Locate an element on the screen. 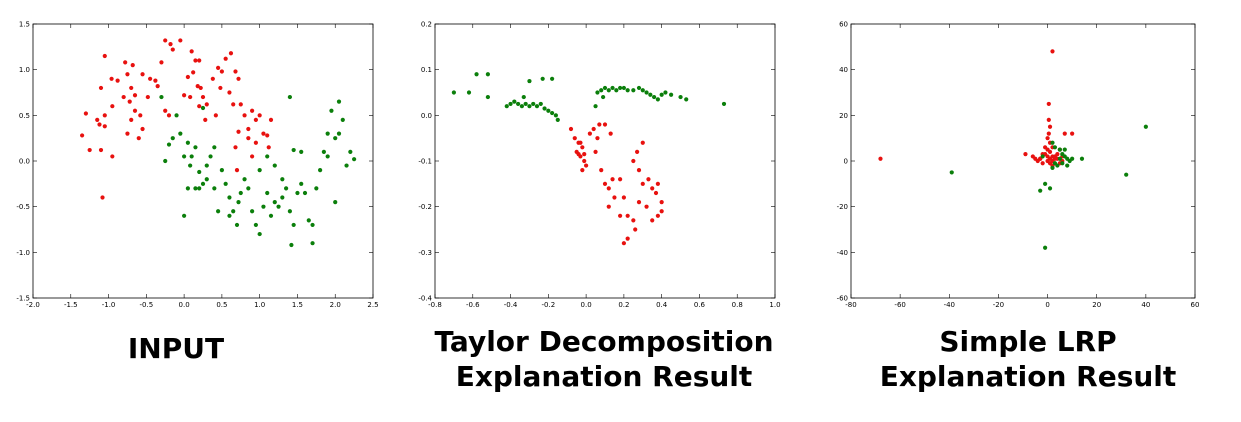 Image resolution: width=1241 pixels, height=422 pixels. x-tick-label: 2.0 is located at coordinates (335, 305).